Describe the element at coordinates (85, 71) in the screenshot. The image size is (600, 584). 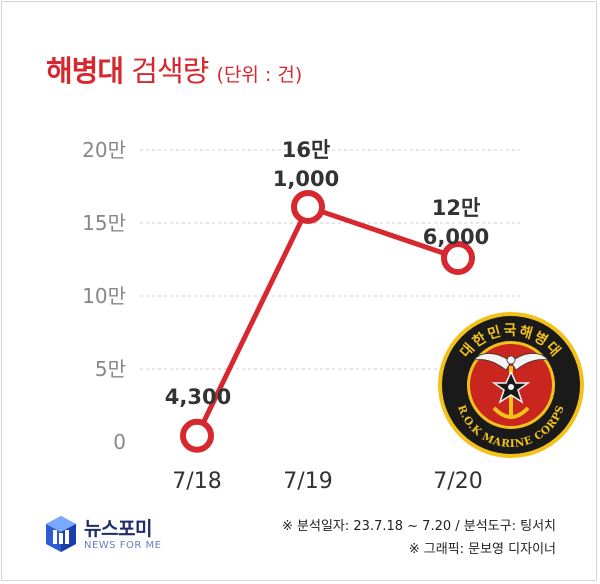
I see `title-bold: 해병대` at that location.